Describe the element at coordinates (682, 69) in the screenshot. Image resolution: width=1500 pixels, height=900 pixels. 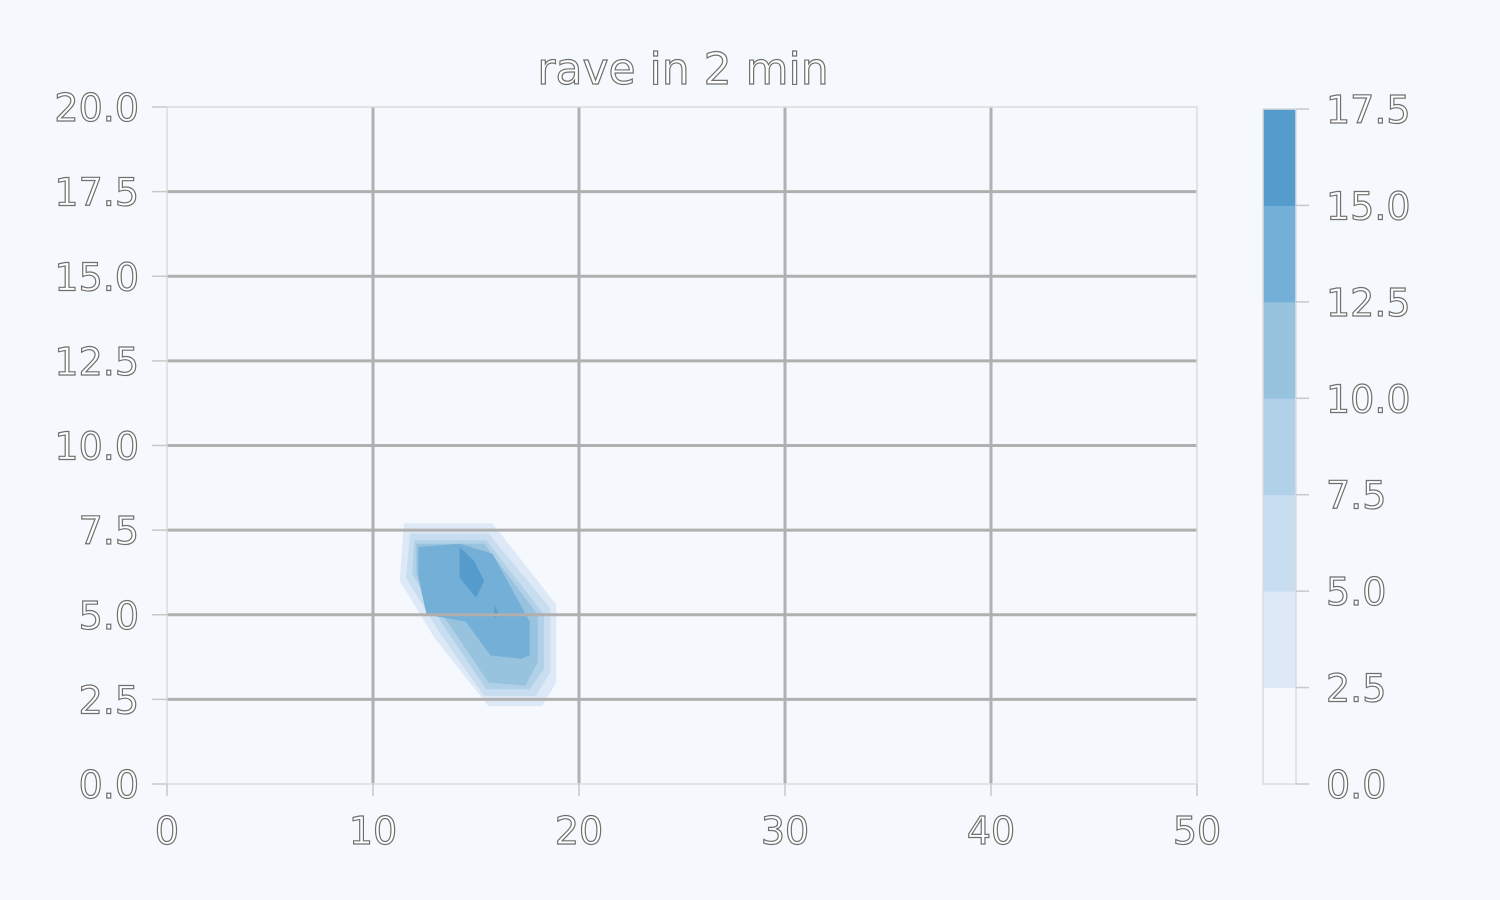
I see `chart-title: rave in 2 min` at that location.